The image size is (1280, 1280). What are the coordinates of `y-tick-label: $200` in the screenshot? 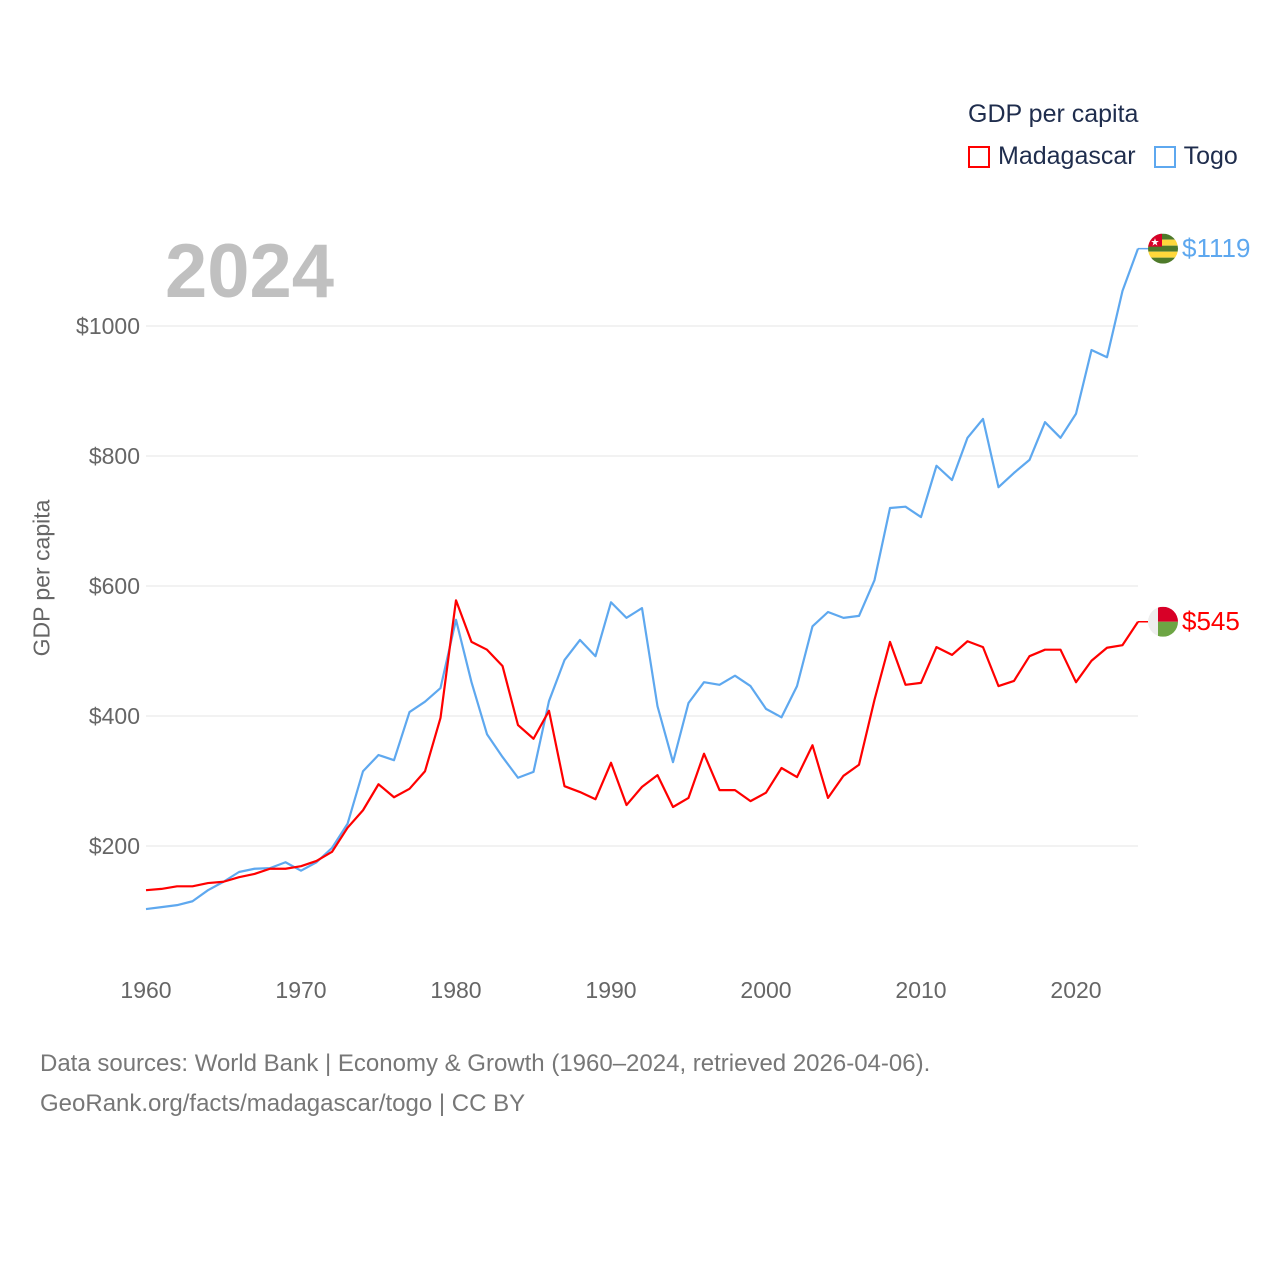 It's located at (114, 846).